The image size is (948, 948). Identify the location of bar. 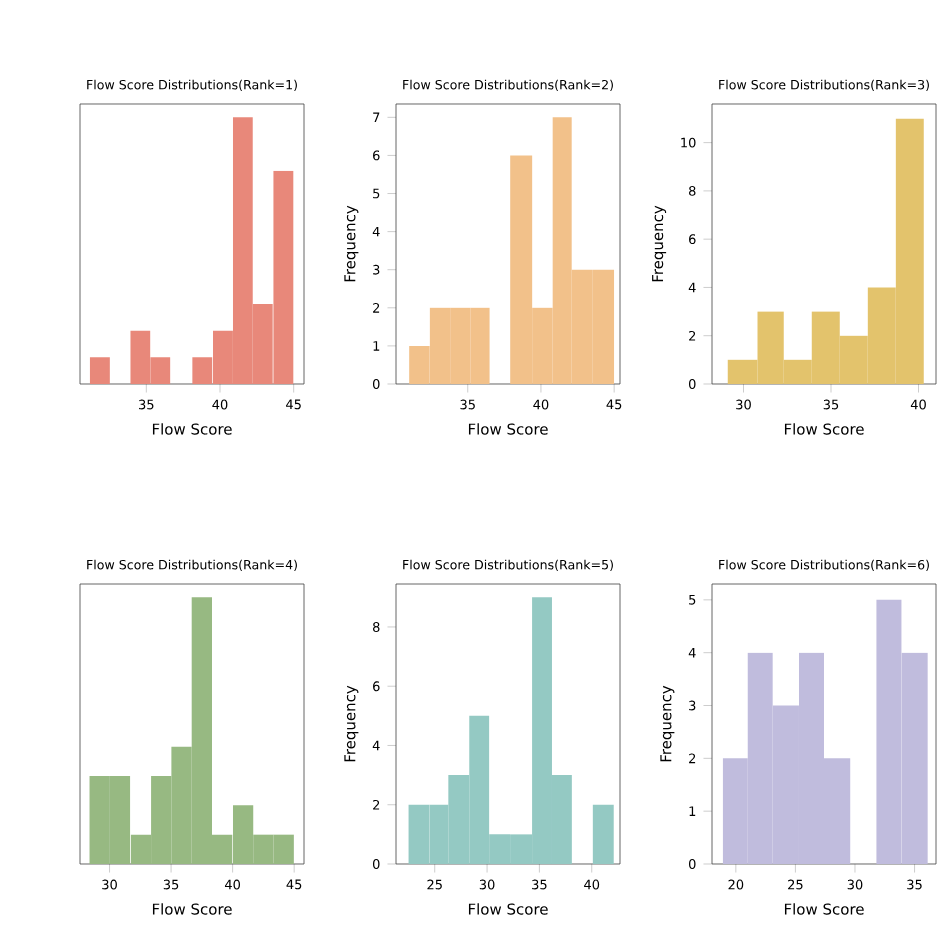
(99, 370).